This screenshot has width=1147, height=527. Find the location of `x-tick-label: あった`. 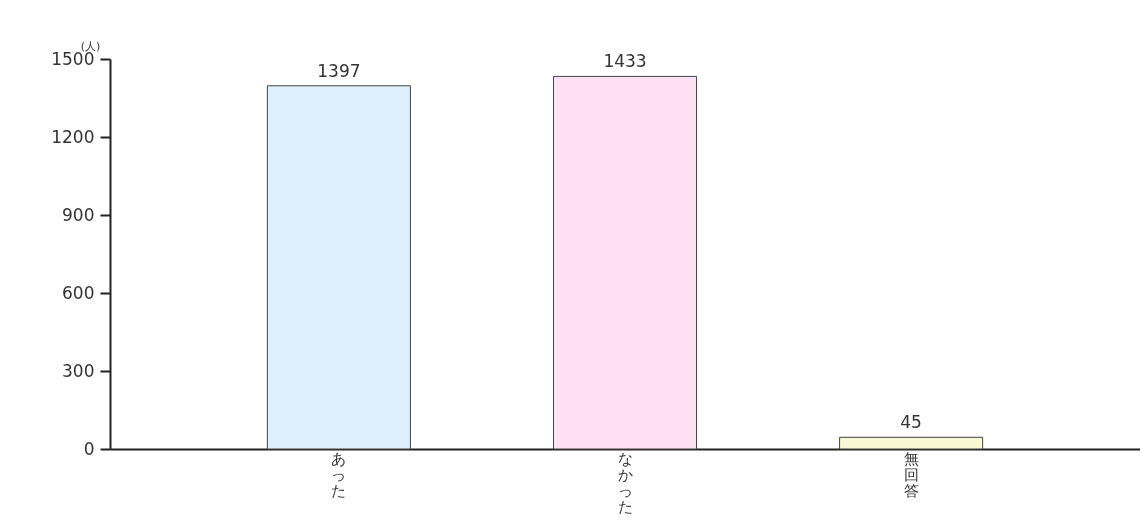

x-tick-label: あった is located at coordinates (339, 474).